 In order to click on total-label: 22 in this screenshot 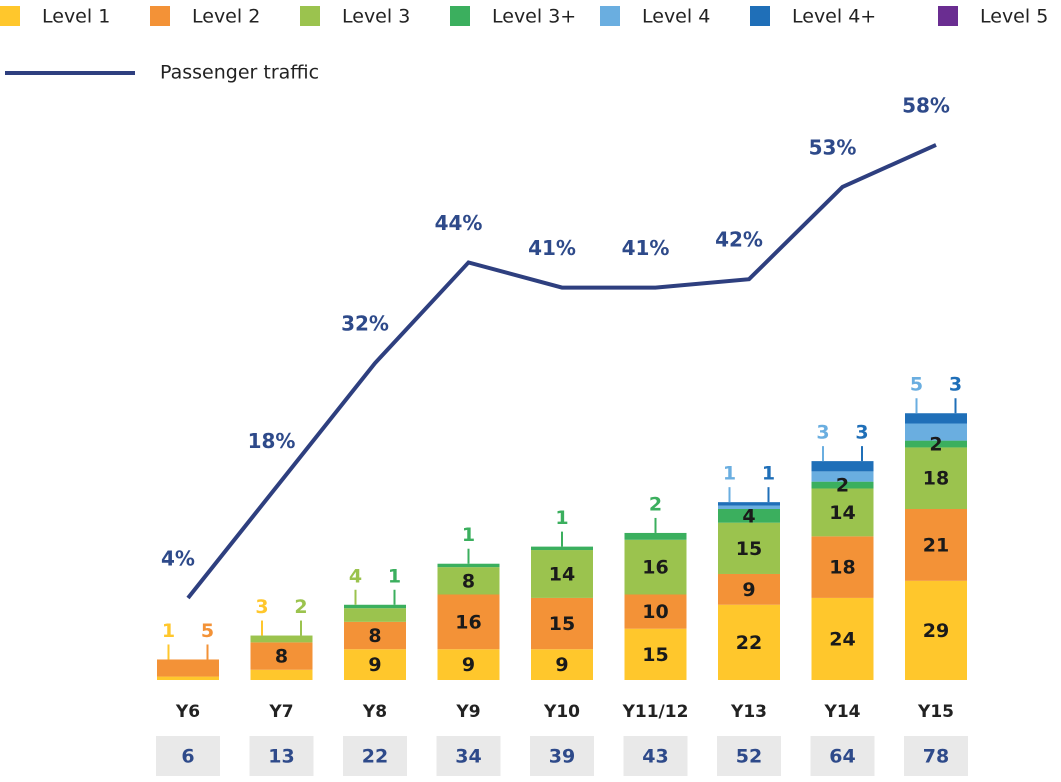, I will do `click(375, 757)`.